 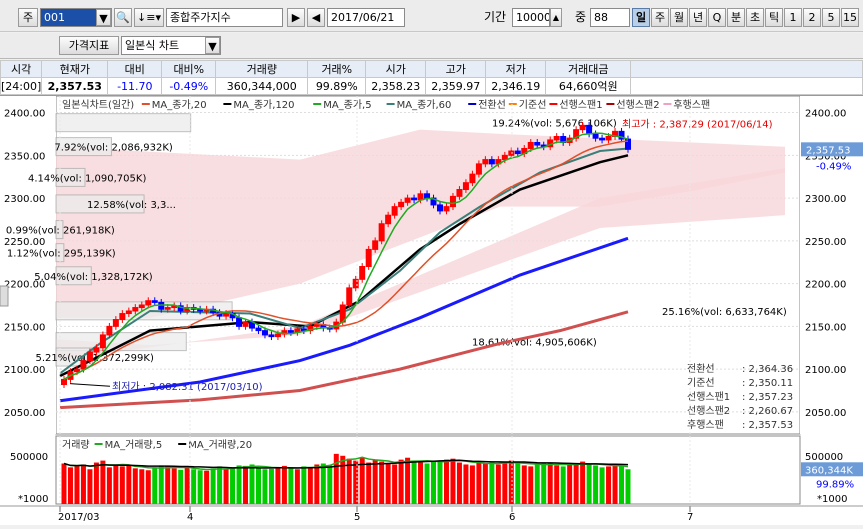 What do you see at coordinates (171, 45) in the screenshot?
I see `chart-kind-select: 일본식 차트` at bounding box center [171, 45].